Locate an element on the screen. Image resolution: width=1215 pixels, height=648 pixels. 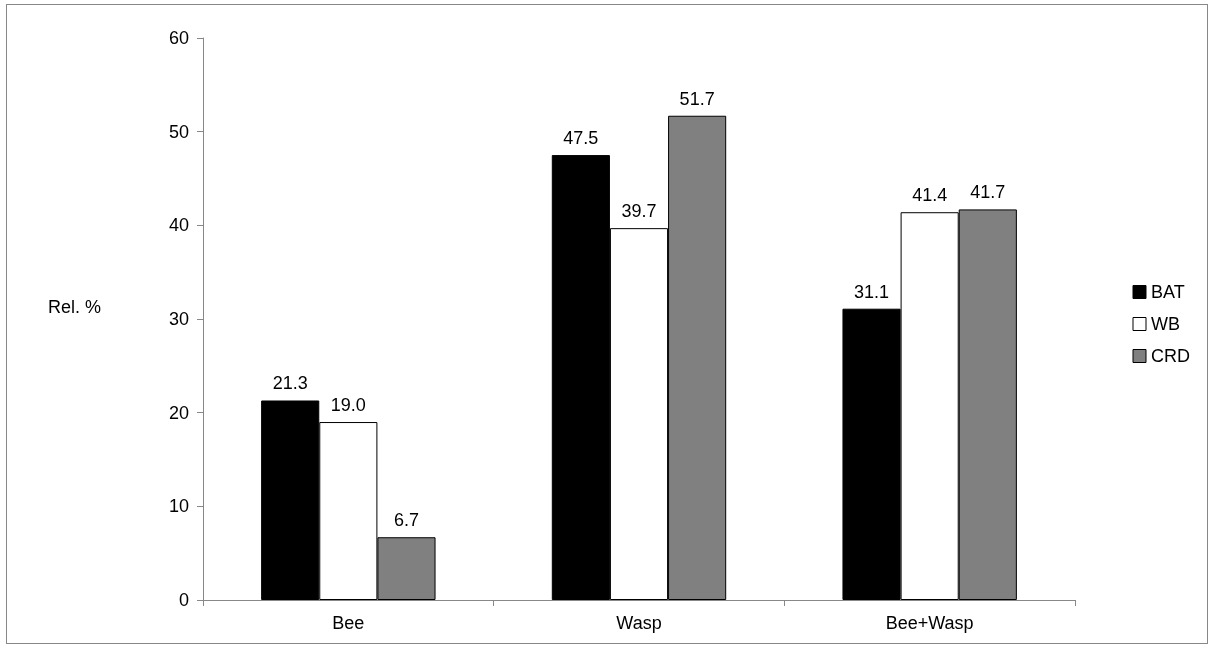
y-tick-label: 0 is located at coordinates (183, 600).